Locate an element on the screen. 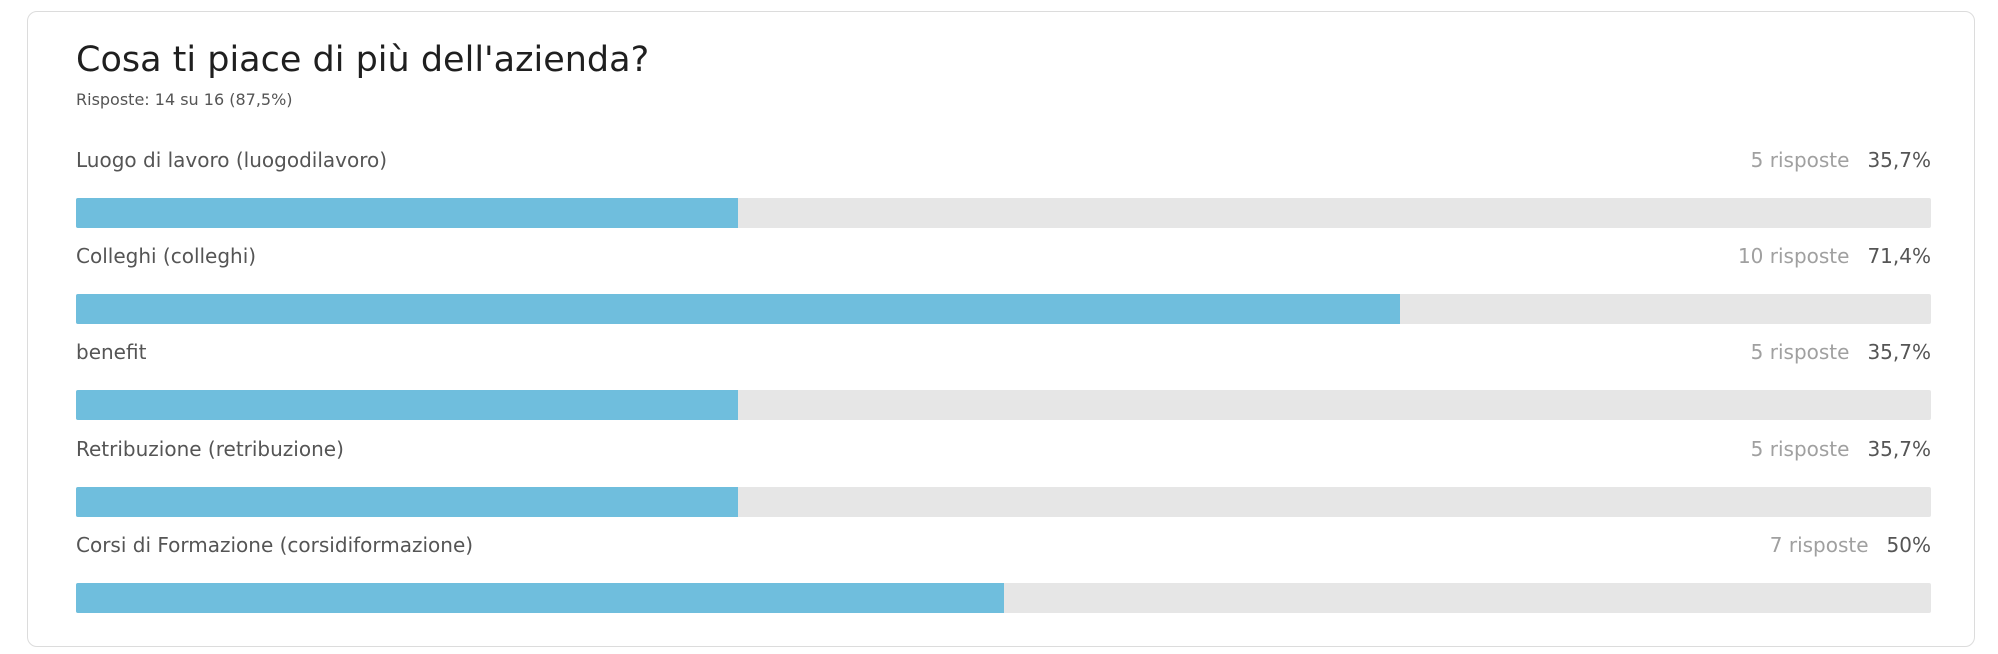 This screenshot has height=654, width=1998. value-label: 71,4% is located at coordinates (1899, 256).